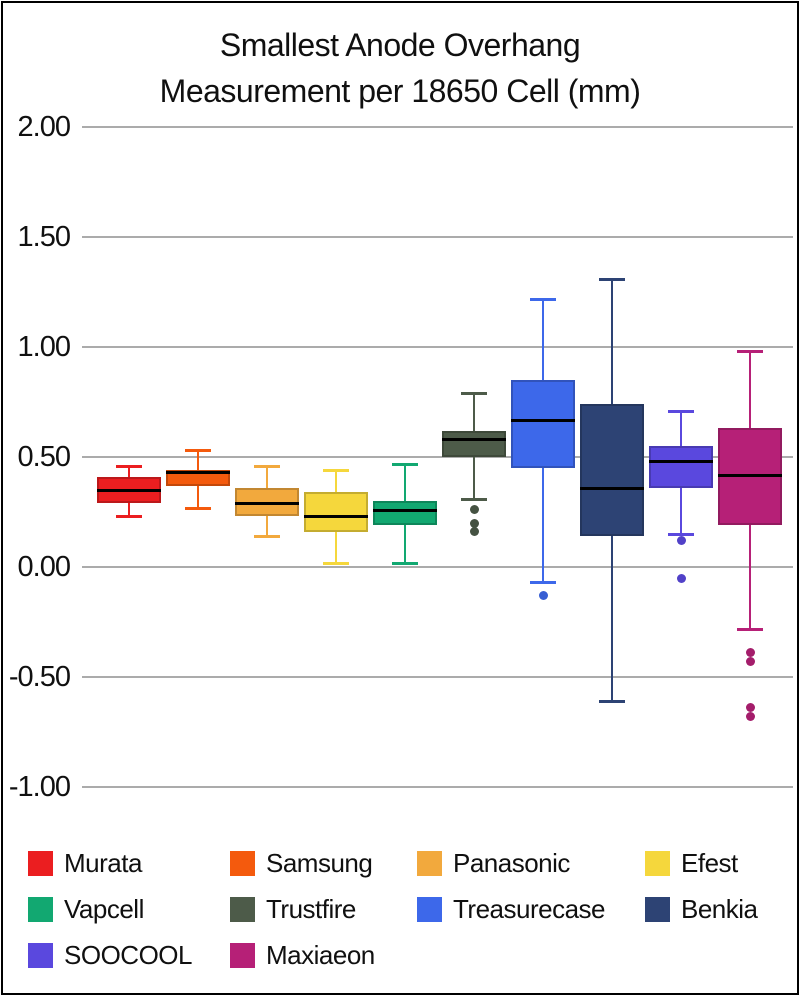  Describe the element at coordinates (709, 863) in the screenshot. I see `legend-label: Efest` at that location.